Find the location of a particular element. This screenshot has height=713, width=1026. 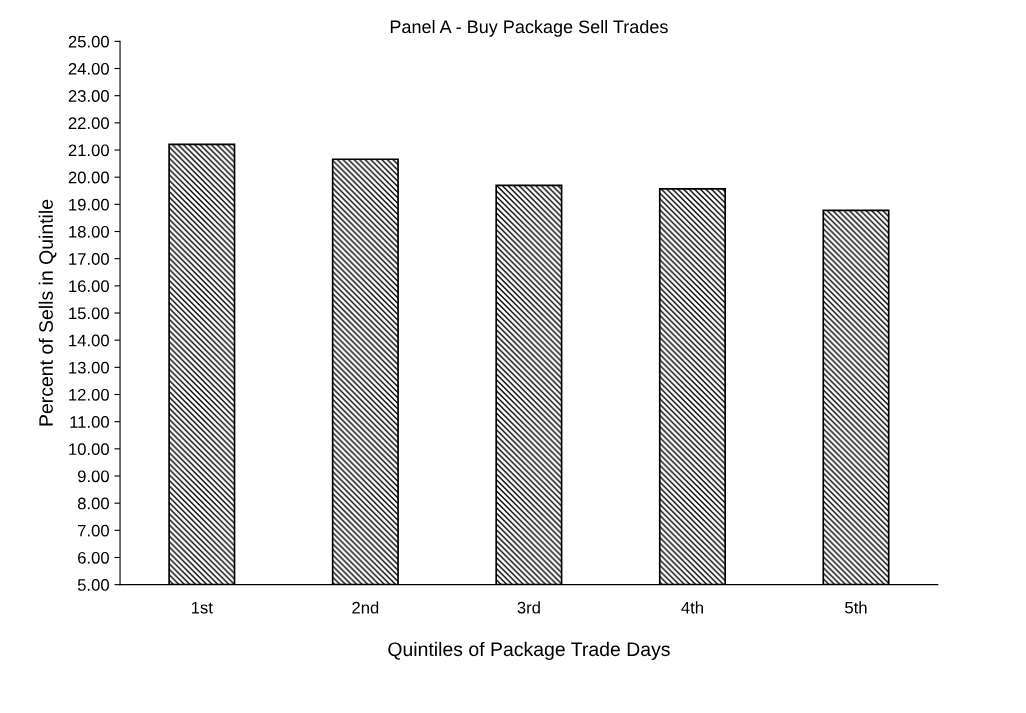

y-tick-label: 24.00 is located at coordinates (88, 68).